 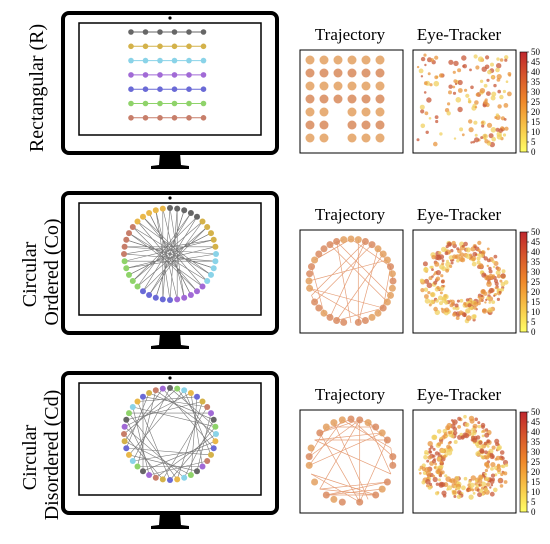 What do you see at coordinates (351, 269) in the screenshot?
I see `panel-trajectory-co: Trajectory` at bounding box center [351, 269].